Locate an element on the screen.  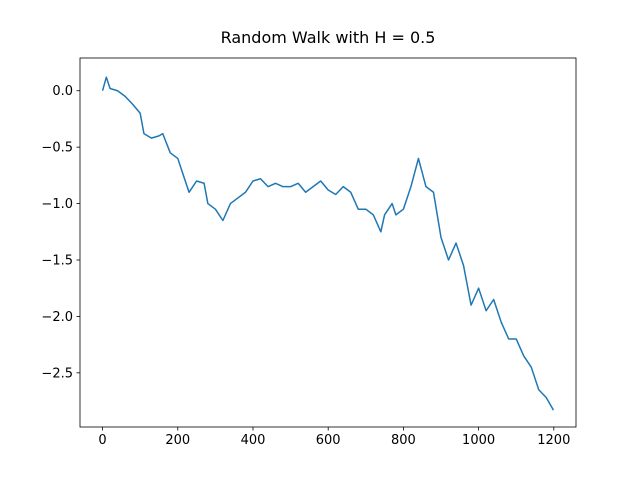
x-tick-label: 600 is located at coordinates (328, 440).